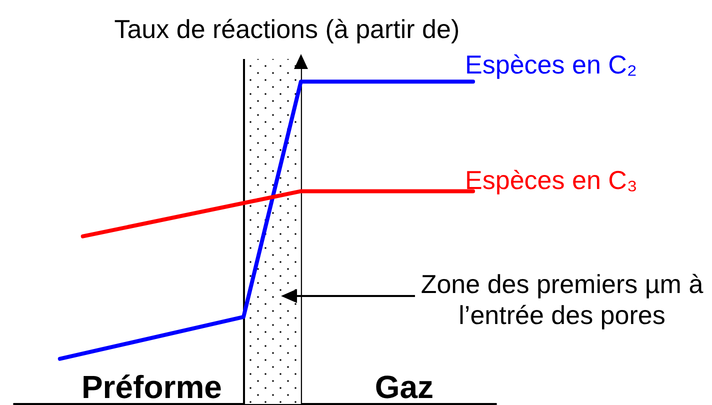 The height and width of the screenshot is (405, 712). I want to click on x-tick-label: Préforme, so click(151, 387).